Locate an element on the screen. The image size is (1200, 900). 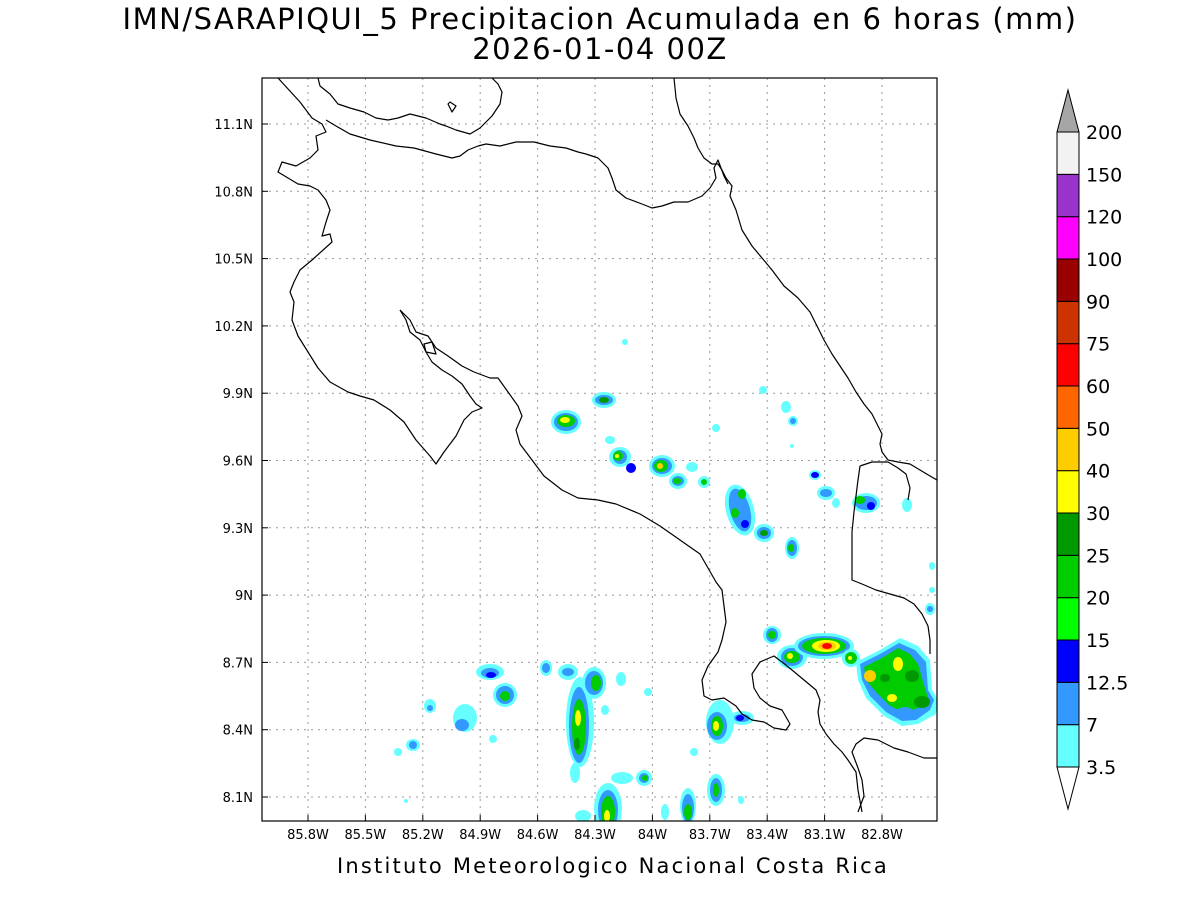
colorbar-label: 3.5 is located at coordinates (1101, 768).